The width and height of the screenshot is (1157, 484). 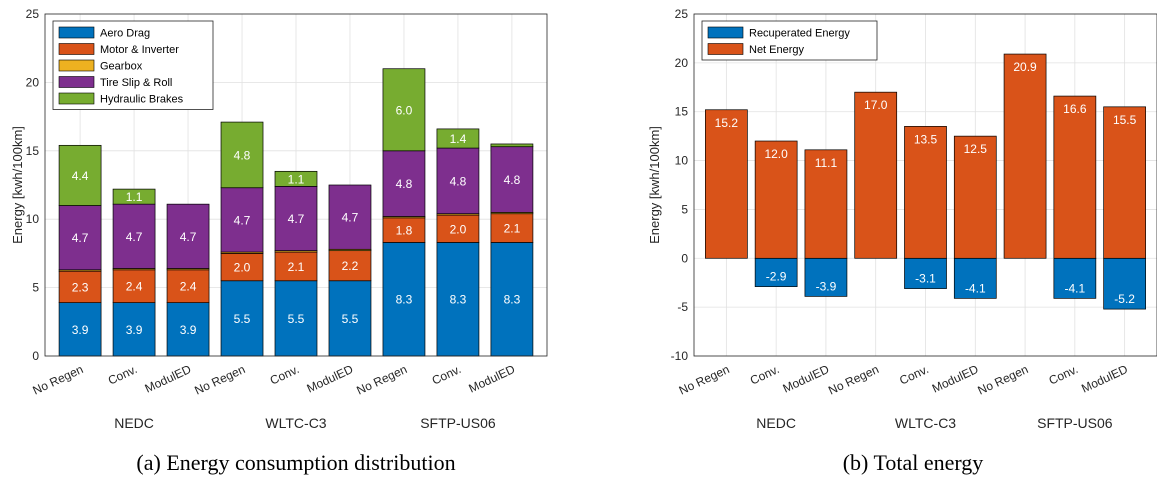 What do you see at coordinates (682, 14) in the screenshot?
I see `y-tick-label: 25` at bounding box center [682, 14].